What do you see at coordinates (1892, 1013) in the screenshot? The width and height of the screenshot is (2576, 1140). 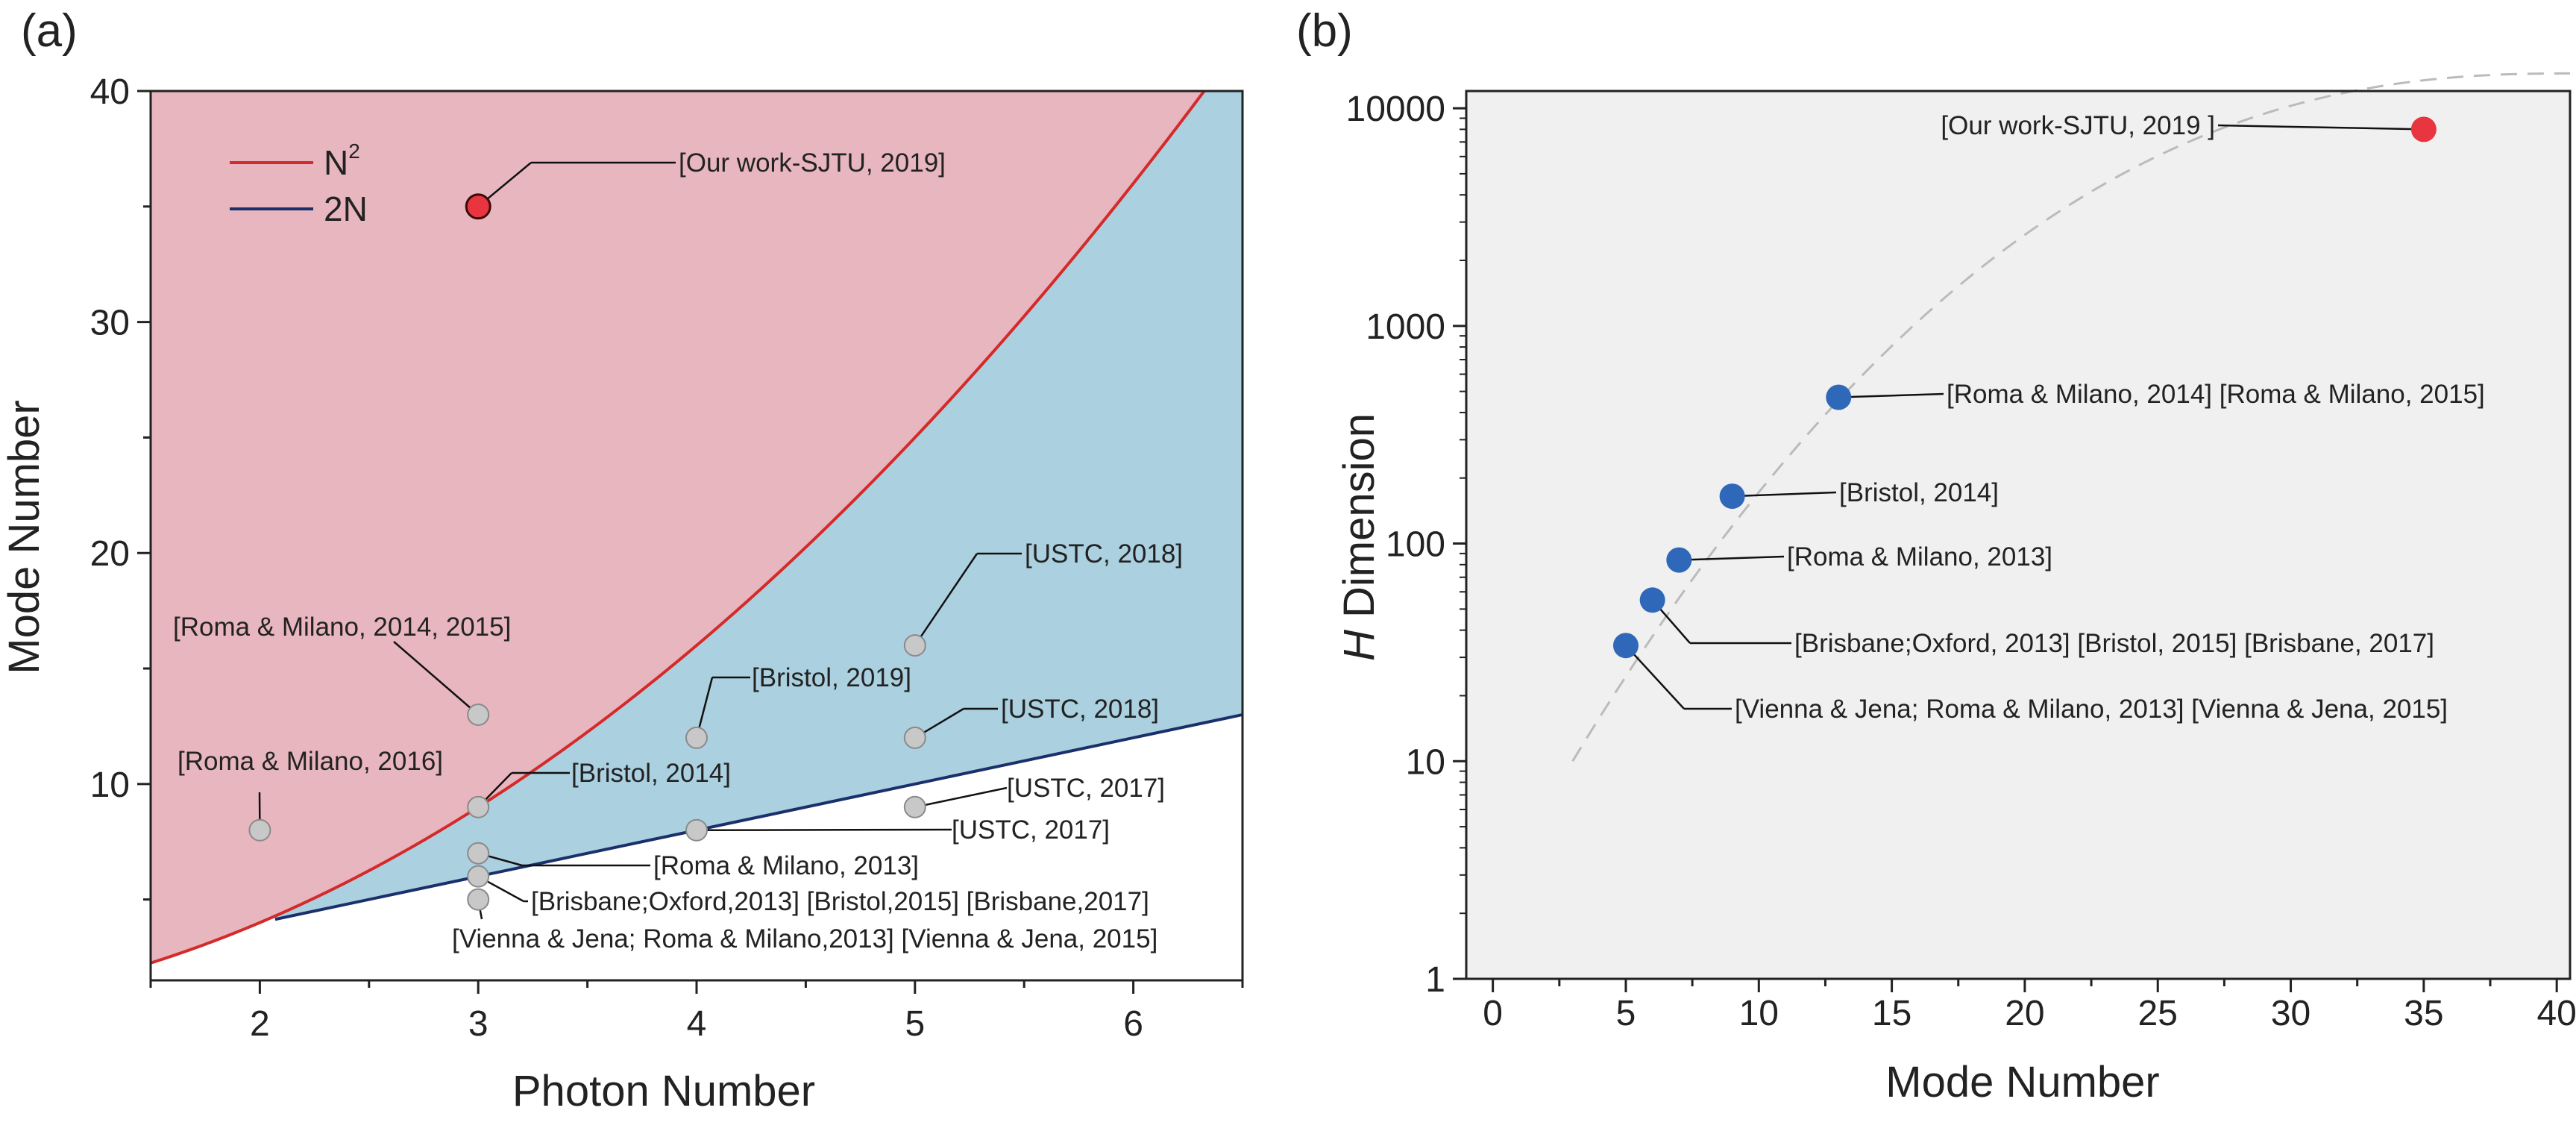 I see `x-tick-label-b: 15` at bounding box center [1892, 1013].